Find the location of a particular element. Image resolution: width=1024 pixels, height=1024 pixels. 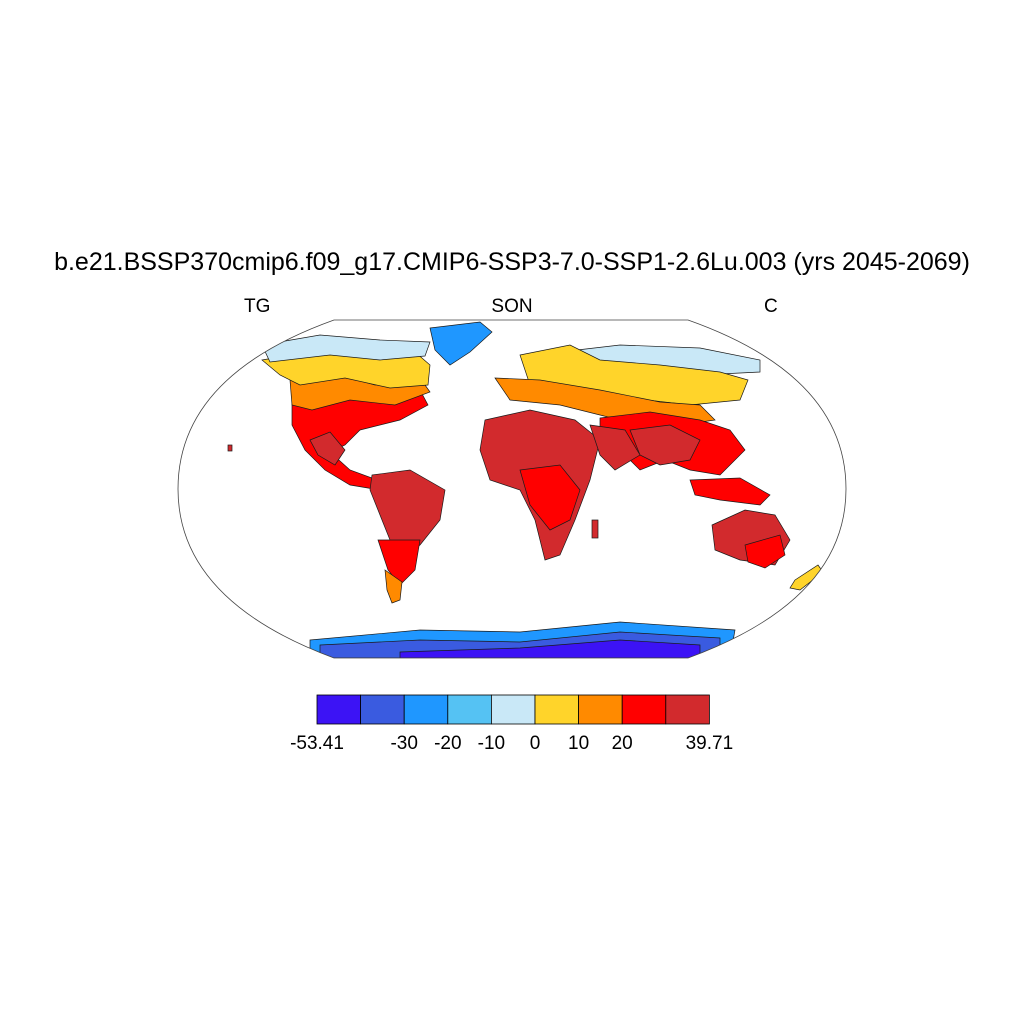

variable-label: TG is located at coordinates (257, 306).